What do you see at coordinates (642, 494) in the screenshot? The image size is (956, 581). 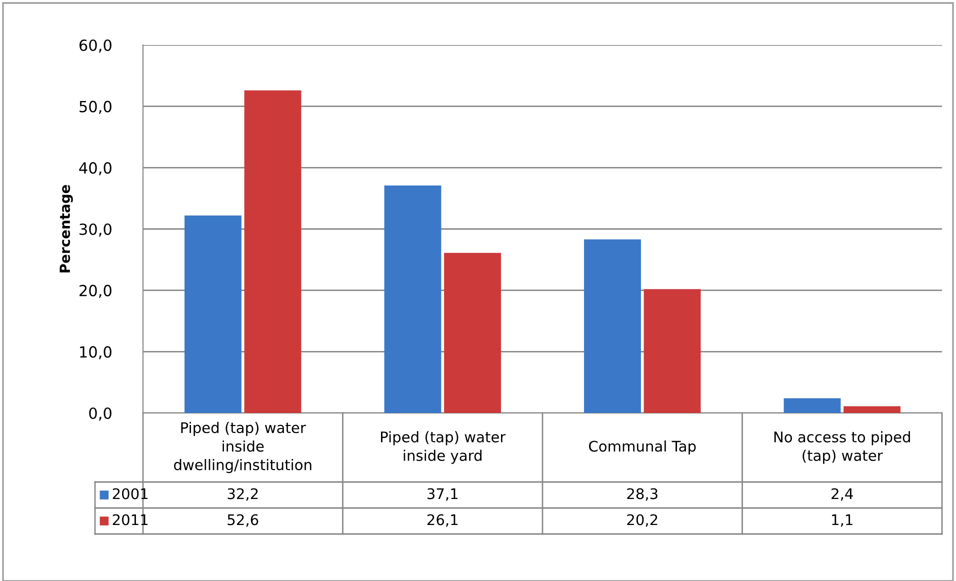 I see `data-label: 28,3` at bounding box center [642, 494].